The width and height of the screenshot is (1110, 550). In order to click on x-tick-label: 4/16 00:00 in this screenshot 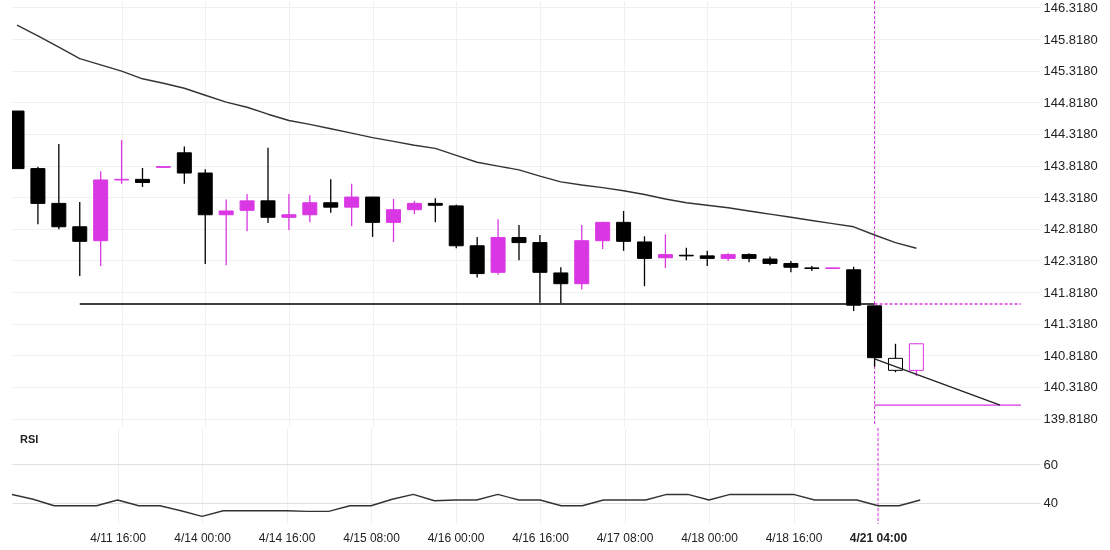, I will do `click(456, 537)`.